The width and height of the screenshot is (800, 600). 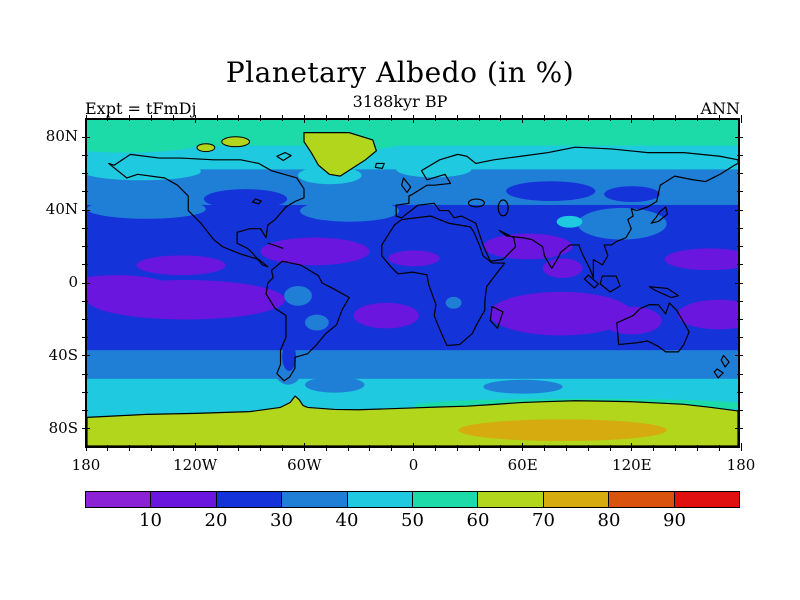 I want to click on colorbar-tick-label: 20, so click(x=216, y=520).